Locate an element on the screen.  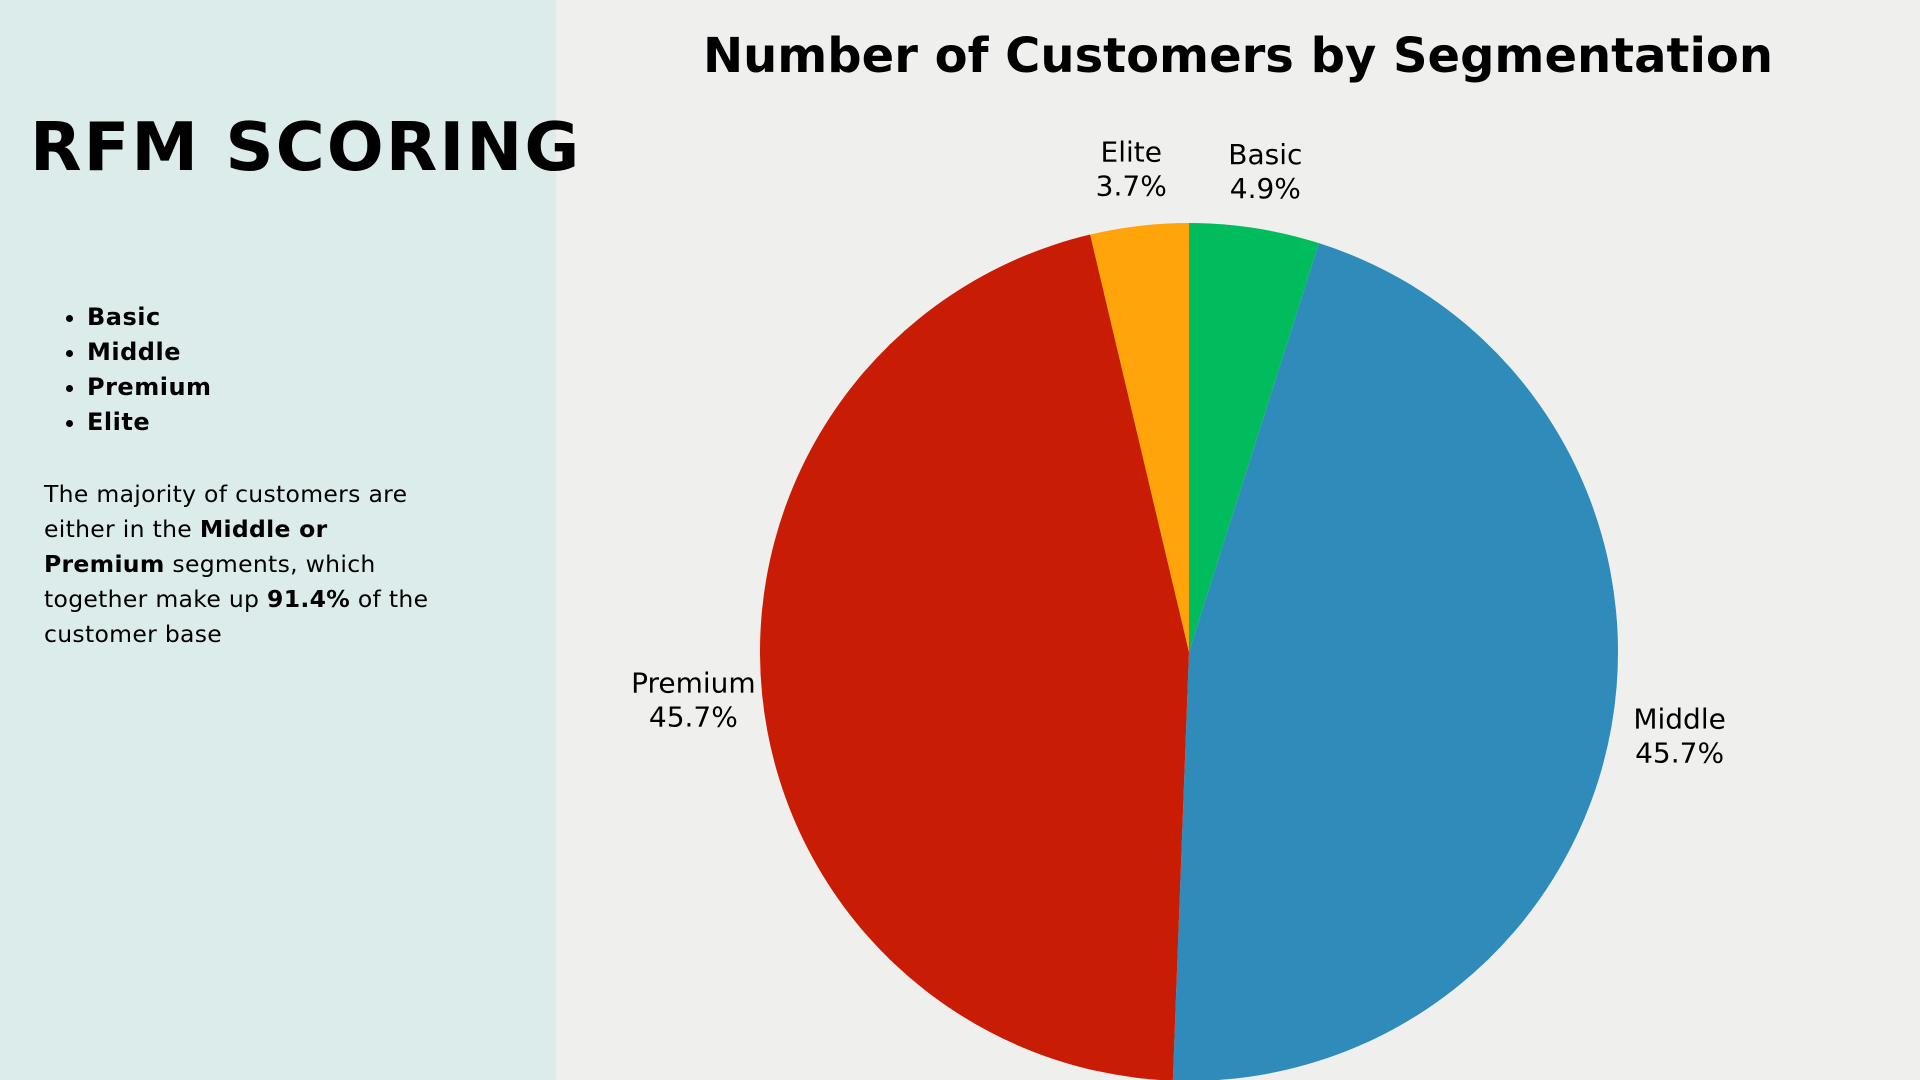
segment-list: Basic Middle Premium Elite is located at coordinates (128, 370).